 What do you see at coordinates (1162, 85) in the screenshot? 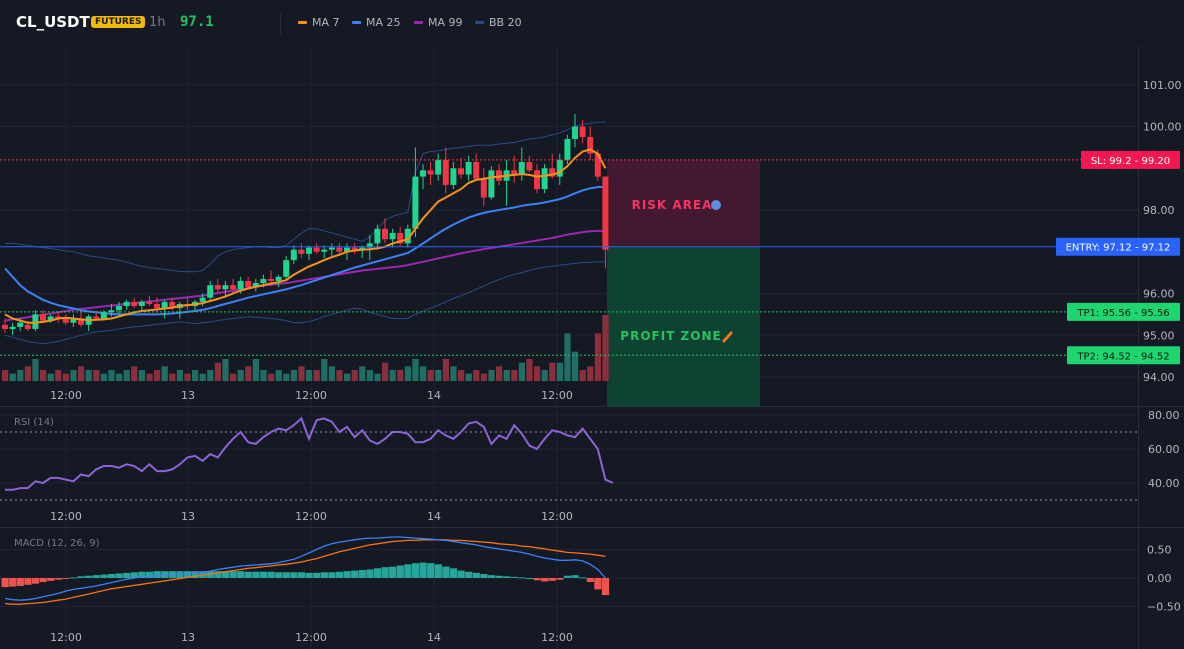
I see `price-tick-label: 101.00` at bounding box center [1162, 85].